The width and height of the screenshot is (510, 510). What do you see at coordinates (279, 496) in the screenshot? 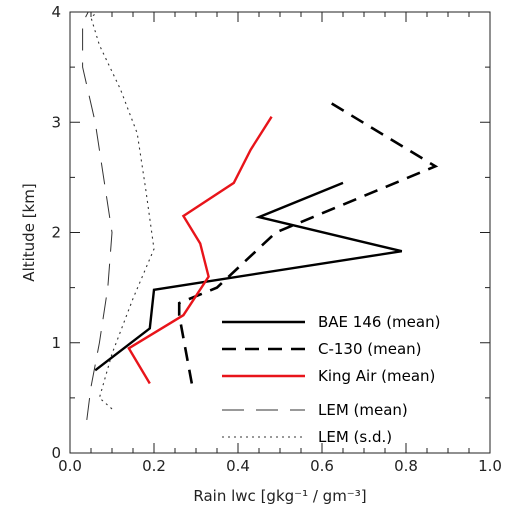
I see `x-axis-label: Rain lwc [gkg⁻¹ / gm⁻³]` at bounding box center [279, 496].